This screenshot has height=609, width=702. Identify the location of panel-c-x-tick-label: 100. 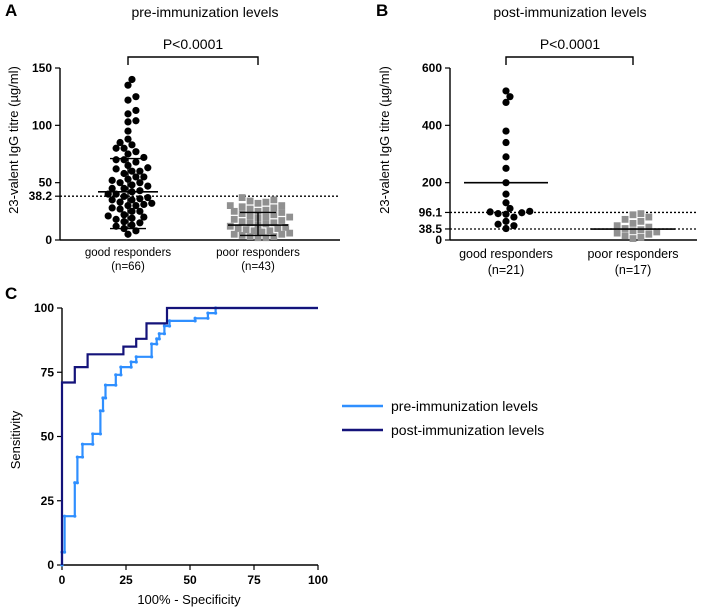
(318, 580).